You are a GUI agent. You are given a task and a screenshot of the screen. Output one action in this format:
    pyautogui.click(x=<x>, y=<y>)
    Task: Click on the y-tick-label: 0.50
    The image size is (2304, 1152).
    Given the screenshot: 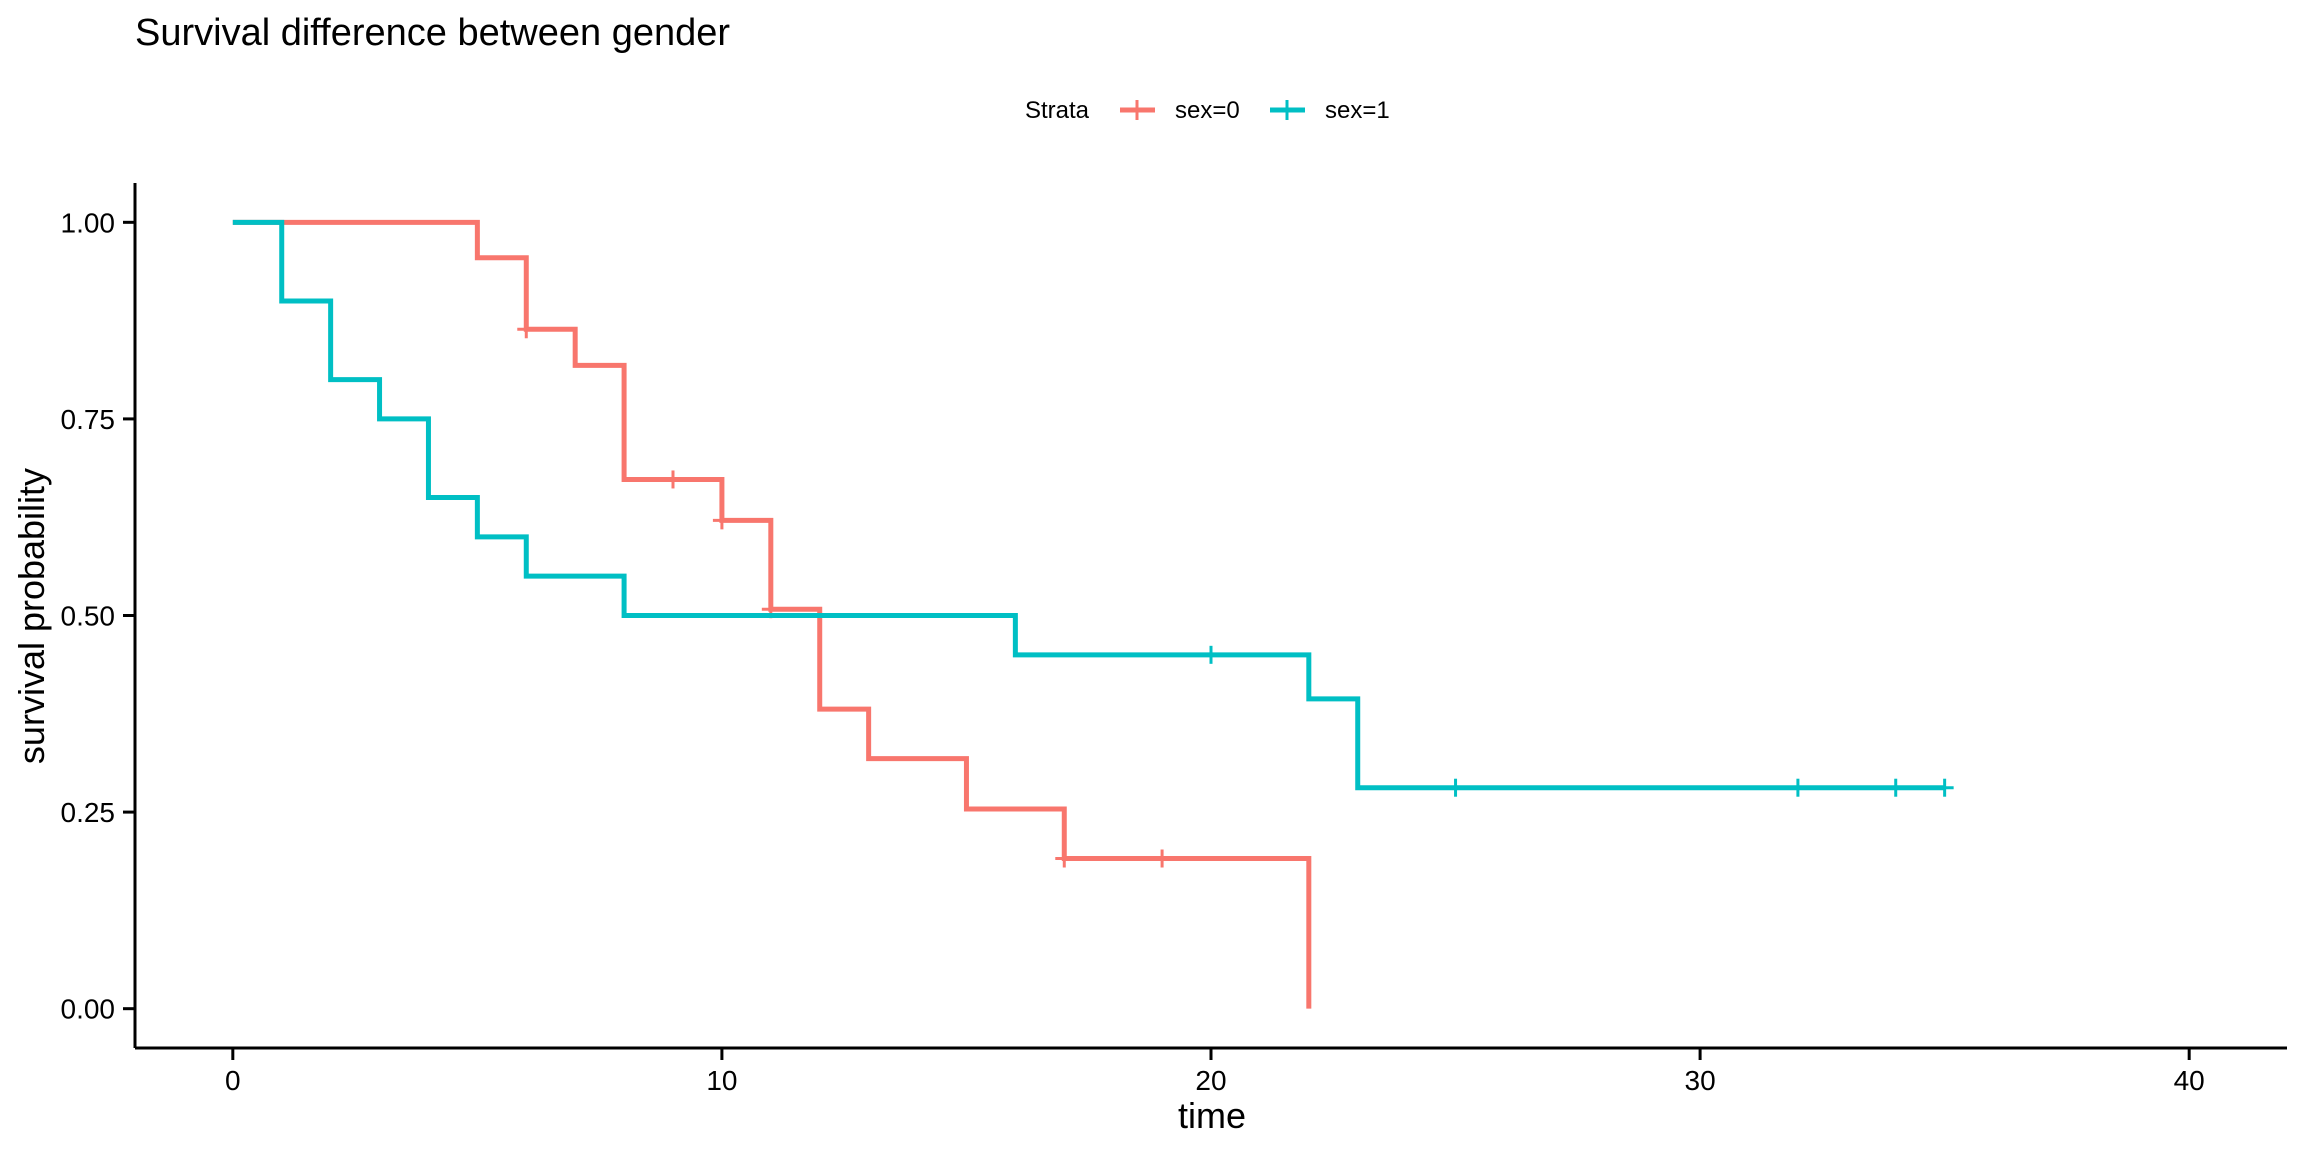 What is the action you would take?
    pyautogui.click(x=88, y=616)
    